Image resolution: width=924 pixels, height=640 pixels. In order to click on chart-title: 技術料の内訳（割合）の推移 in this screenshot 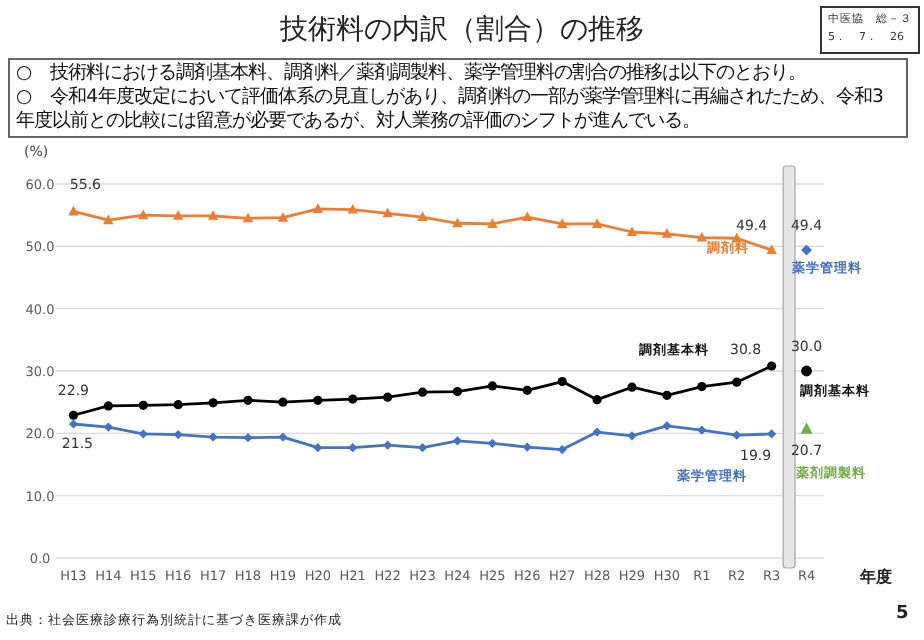, I will do `click(462, 30)`.